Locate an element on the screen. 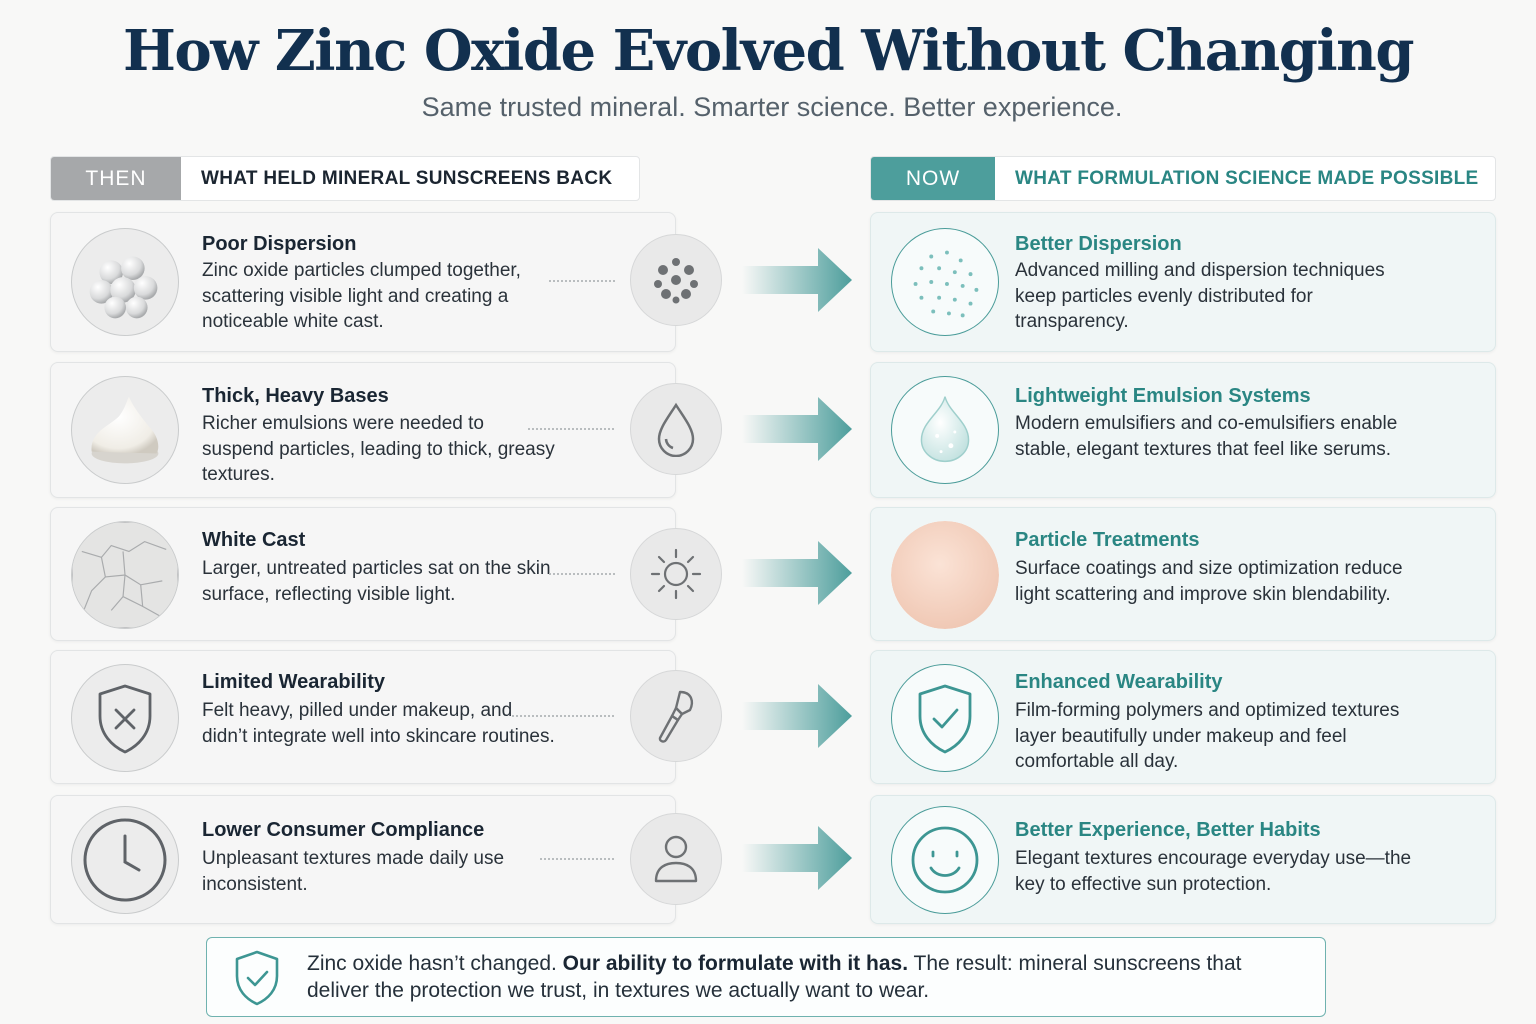  dispersed-particles-icon is located at coordinates (945, 282).